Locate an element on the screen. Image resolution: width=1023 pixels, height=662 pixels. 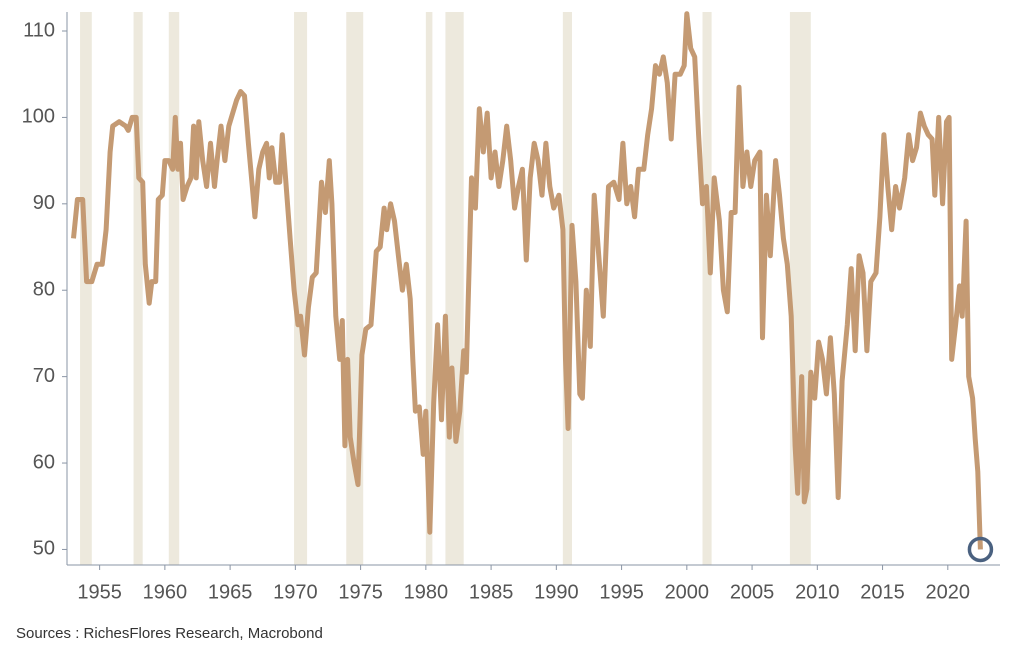
y-tick-label: 50 is located at coordinates (44, 549).